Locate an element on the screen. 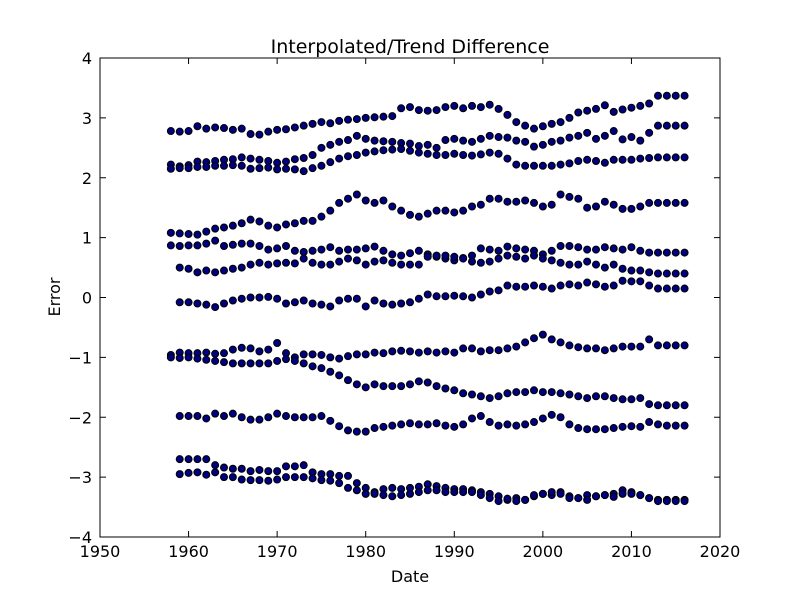 The width and height of the screenshot is (800, 597). x-tick-label: 1990 is located at coordinates (454, 551).